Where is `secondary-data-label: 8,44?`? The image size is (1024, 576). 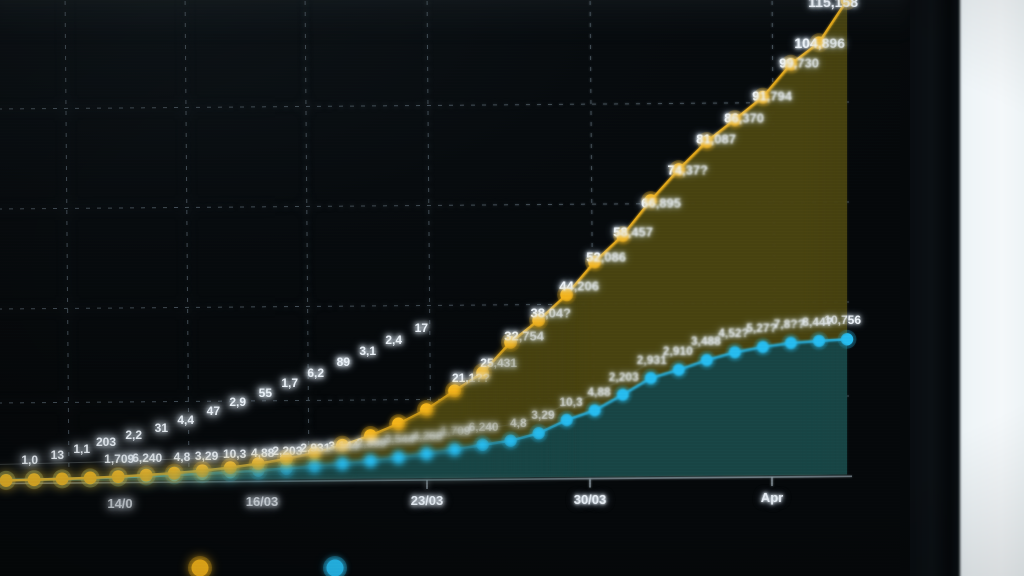 secondary-data-label: 8,44? is located at coordinates (817, 321).